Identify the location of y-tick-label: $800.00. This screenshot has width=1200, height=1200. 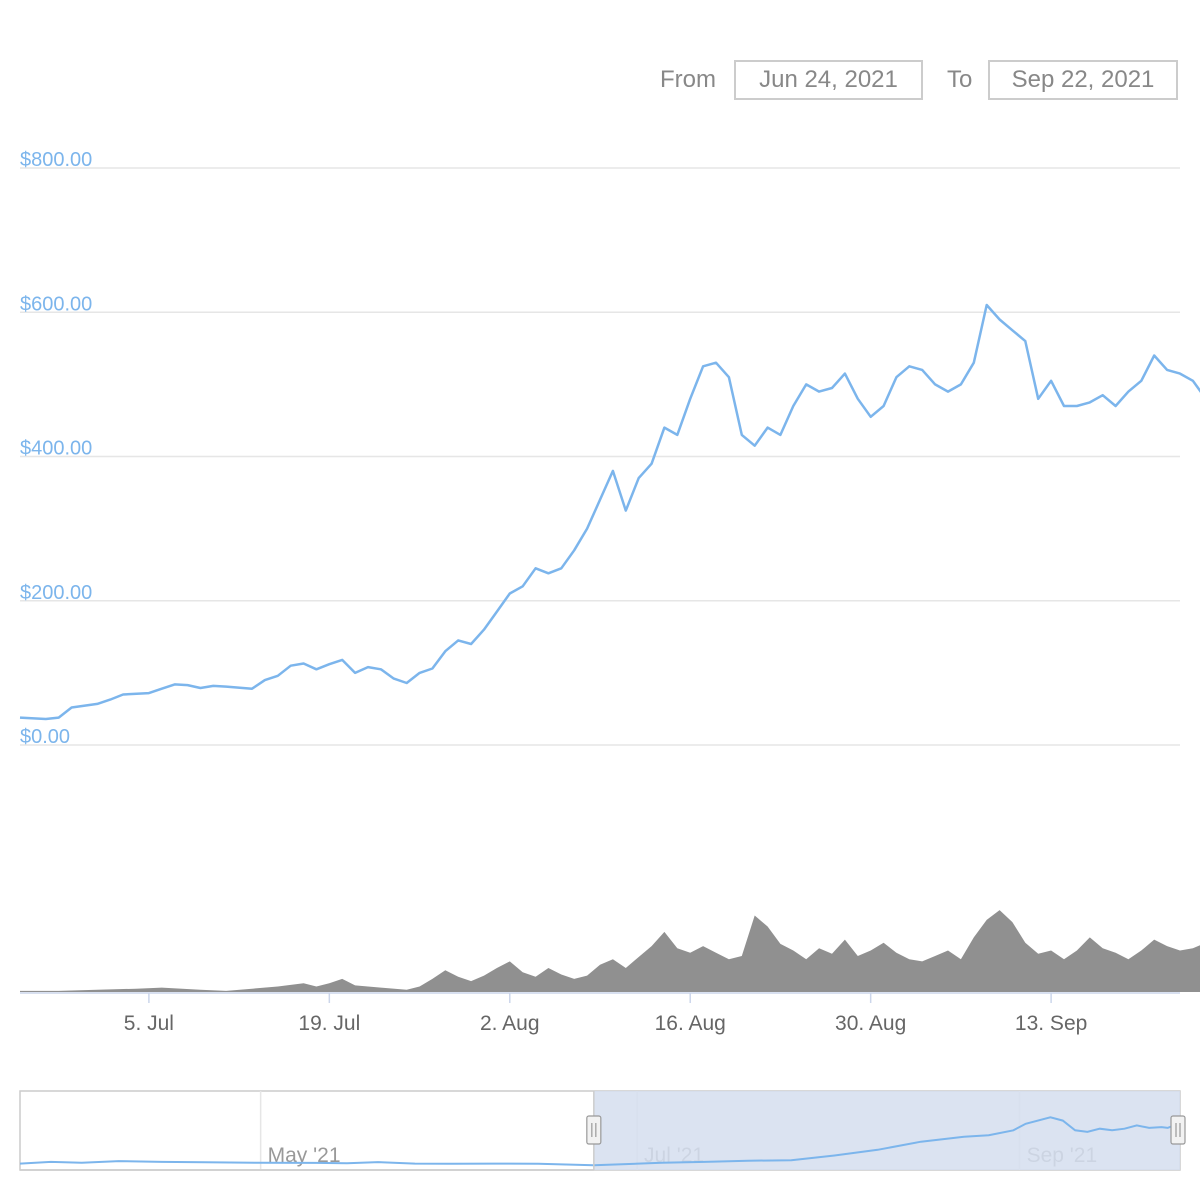
(56, 160).